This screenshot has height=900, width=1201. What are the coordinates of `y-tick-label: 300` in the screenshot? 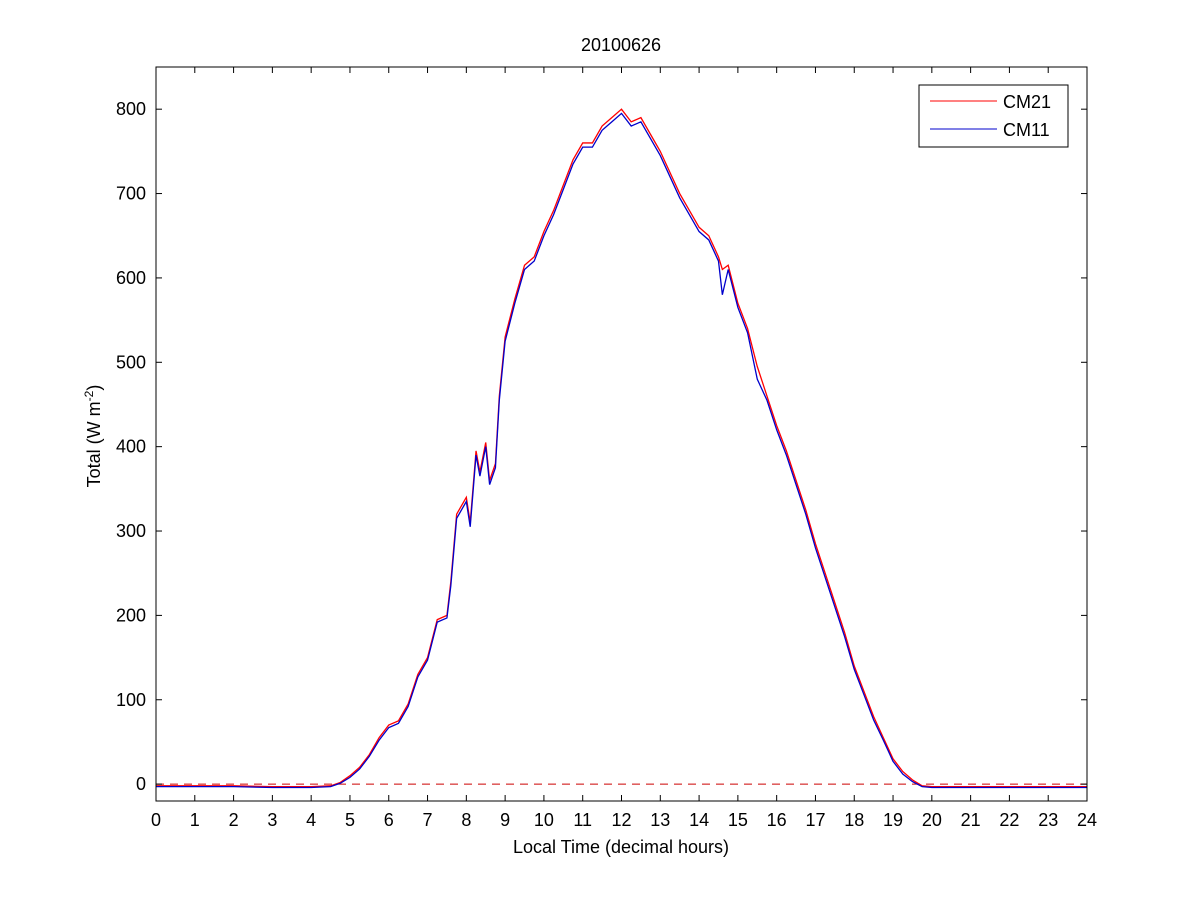 It's located at (131, 531).